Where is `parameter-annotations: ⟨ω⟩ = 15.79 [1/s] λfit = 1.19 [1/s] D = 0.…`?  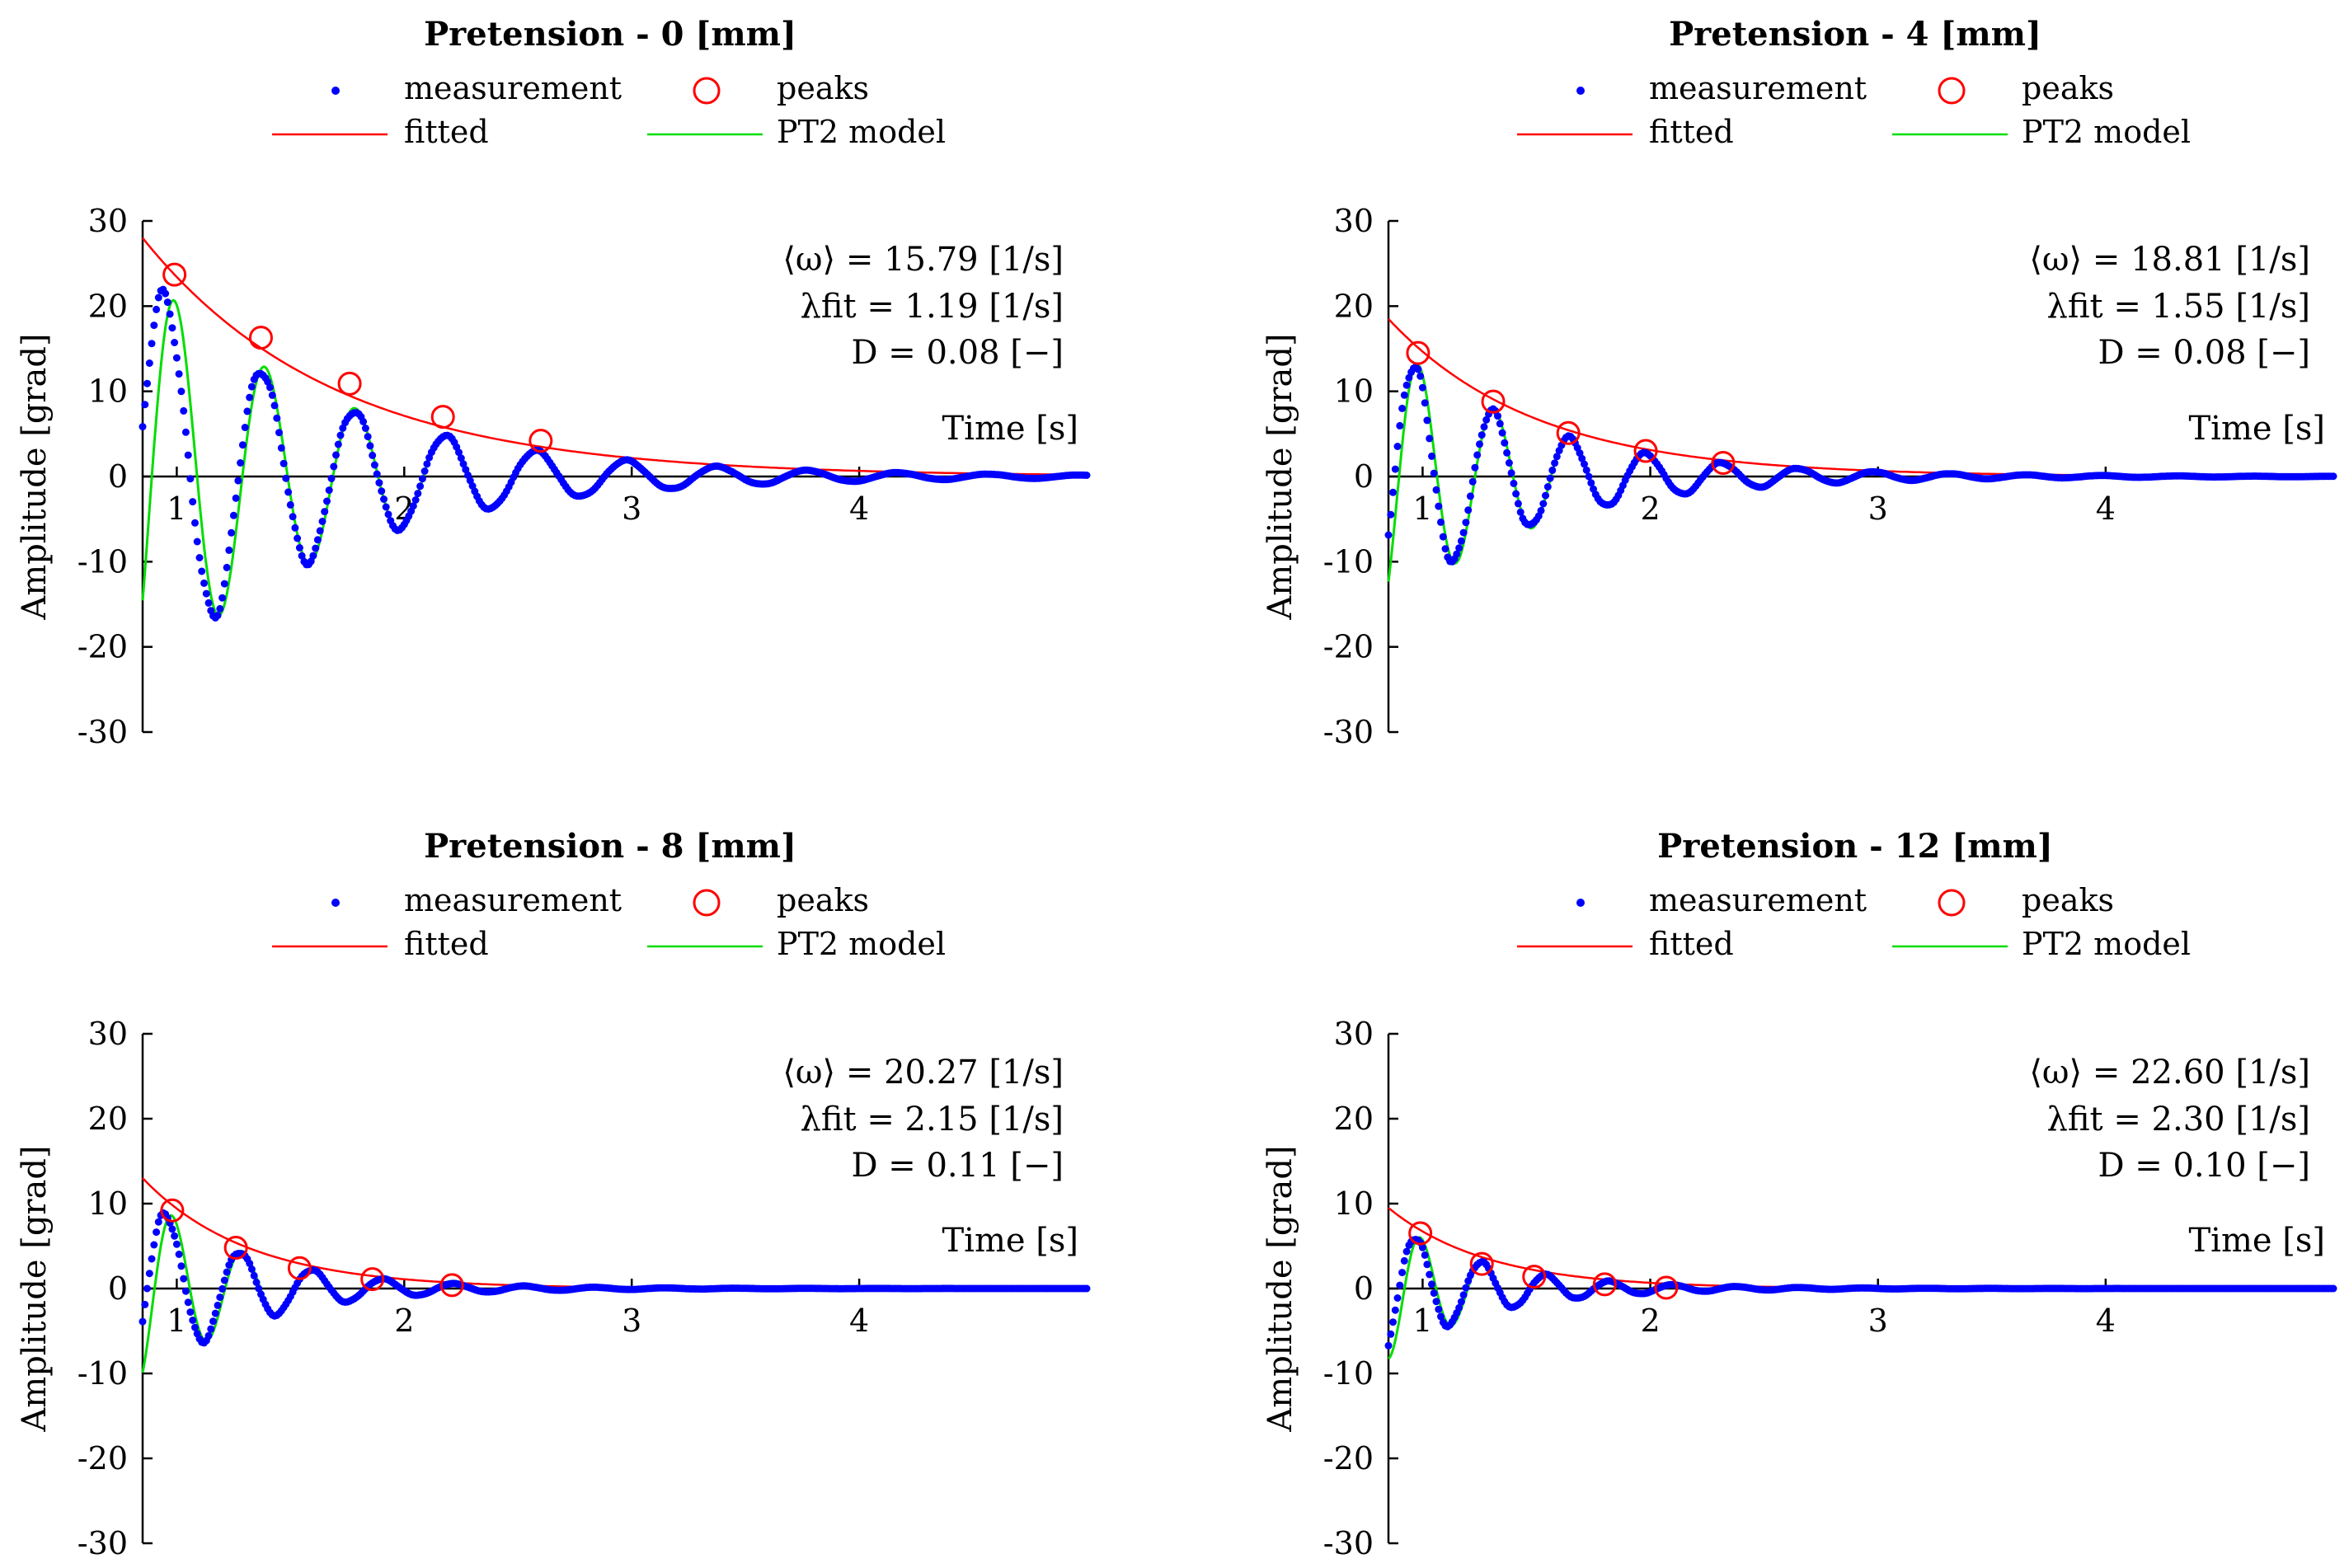
parameter-annotations: ⟨ω⟩ = 15.79 [1/s] λfit = 1.19 [1/s] D = 0.… is located at coordinates (923, 306).